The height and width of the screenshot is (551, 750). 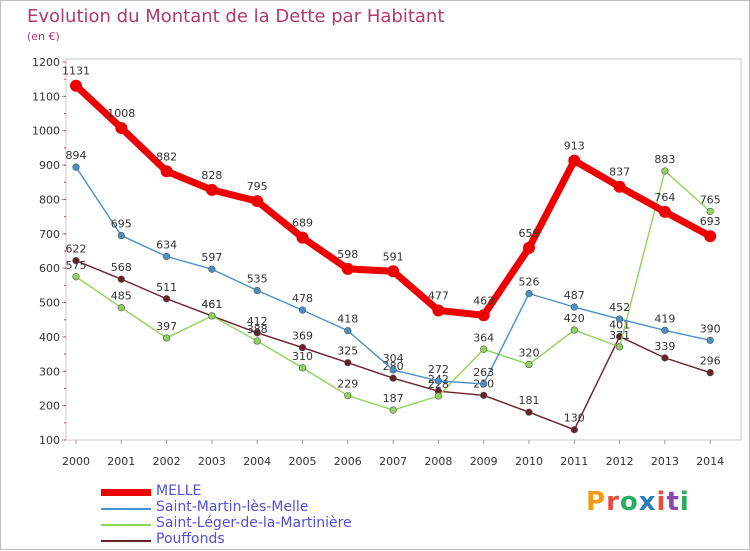 What do you see at coordinates (710, 328) in the screenshot?
I see `data-label: 390` at bounding box center [710, 328].